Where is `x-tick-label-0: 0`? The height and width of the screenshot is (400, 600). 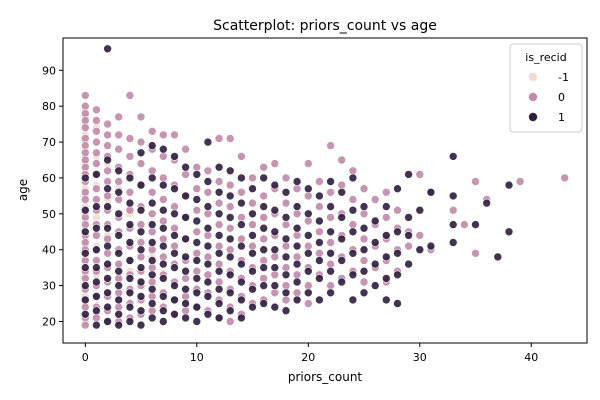 x-tick-label-0: 0 is located at coordinates (85, 357).